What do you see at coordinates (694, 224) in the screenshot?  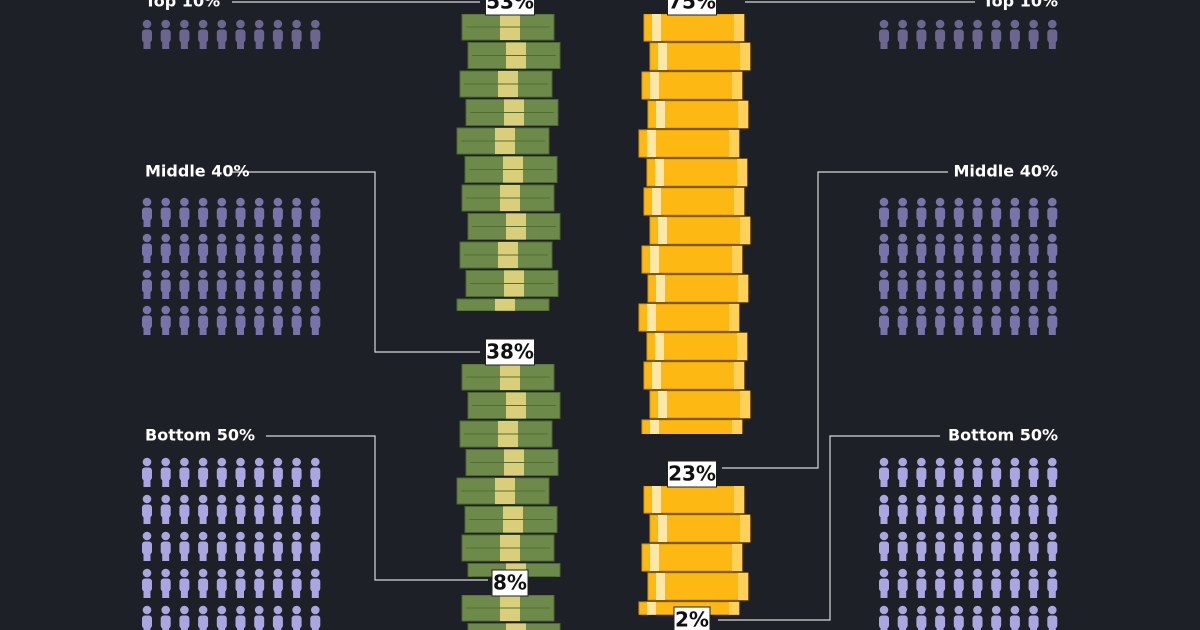 I see `gold-stack` at bounding box center [694, 224].